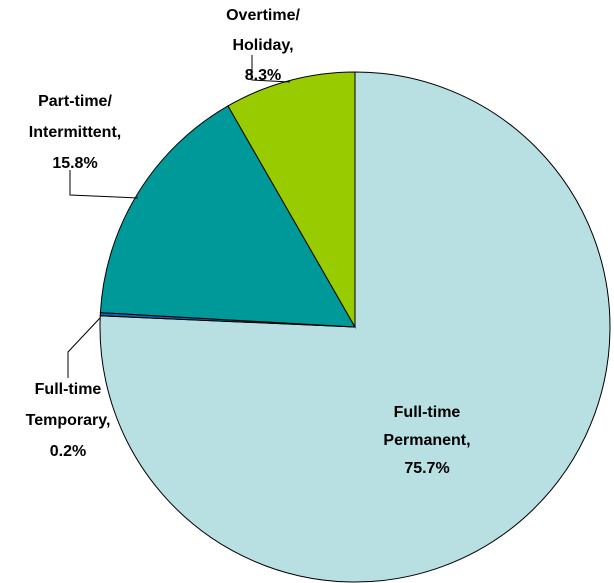  I want to click on slice-label: Full-time Permanent, 75.7%, so click(426, 440).